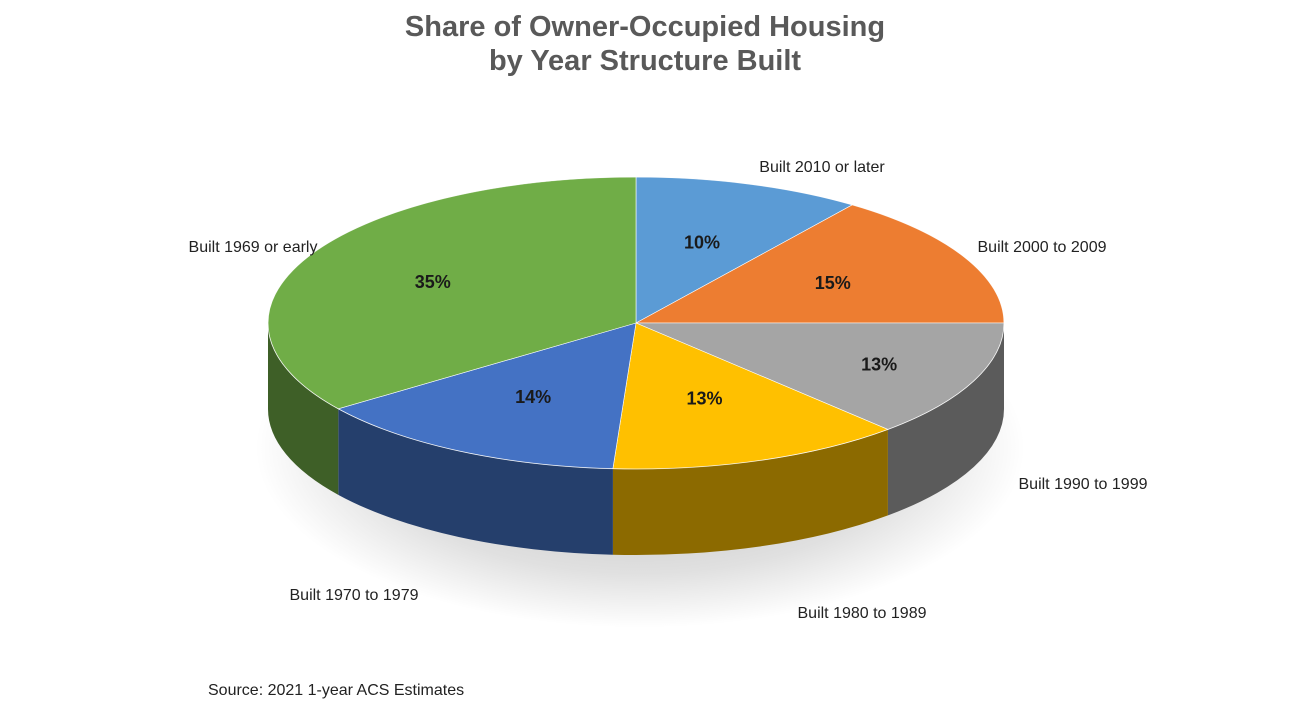  I want to click on pie-category-label-6: Built 1969 or early, so click(253, 247).